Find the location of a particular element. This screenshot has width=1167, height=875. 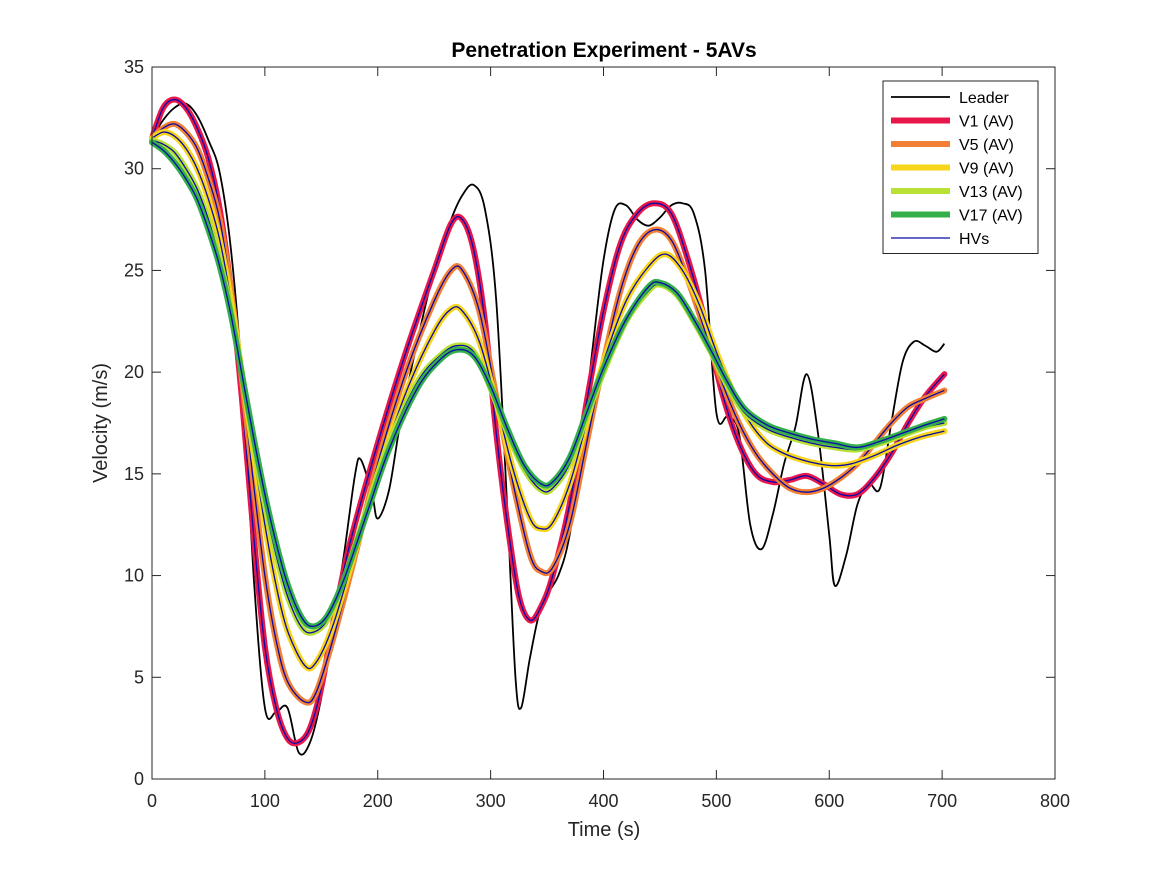

x-axis-label: Time (s) is located at coordinates (604, 830).